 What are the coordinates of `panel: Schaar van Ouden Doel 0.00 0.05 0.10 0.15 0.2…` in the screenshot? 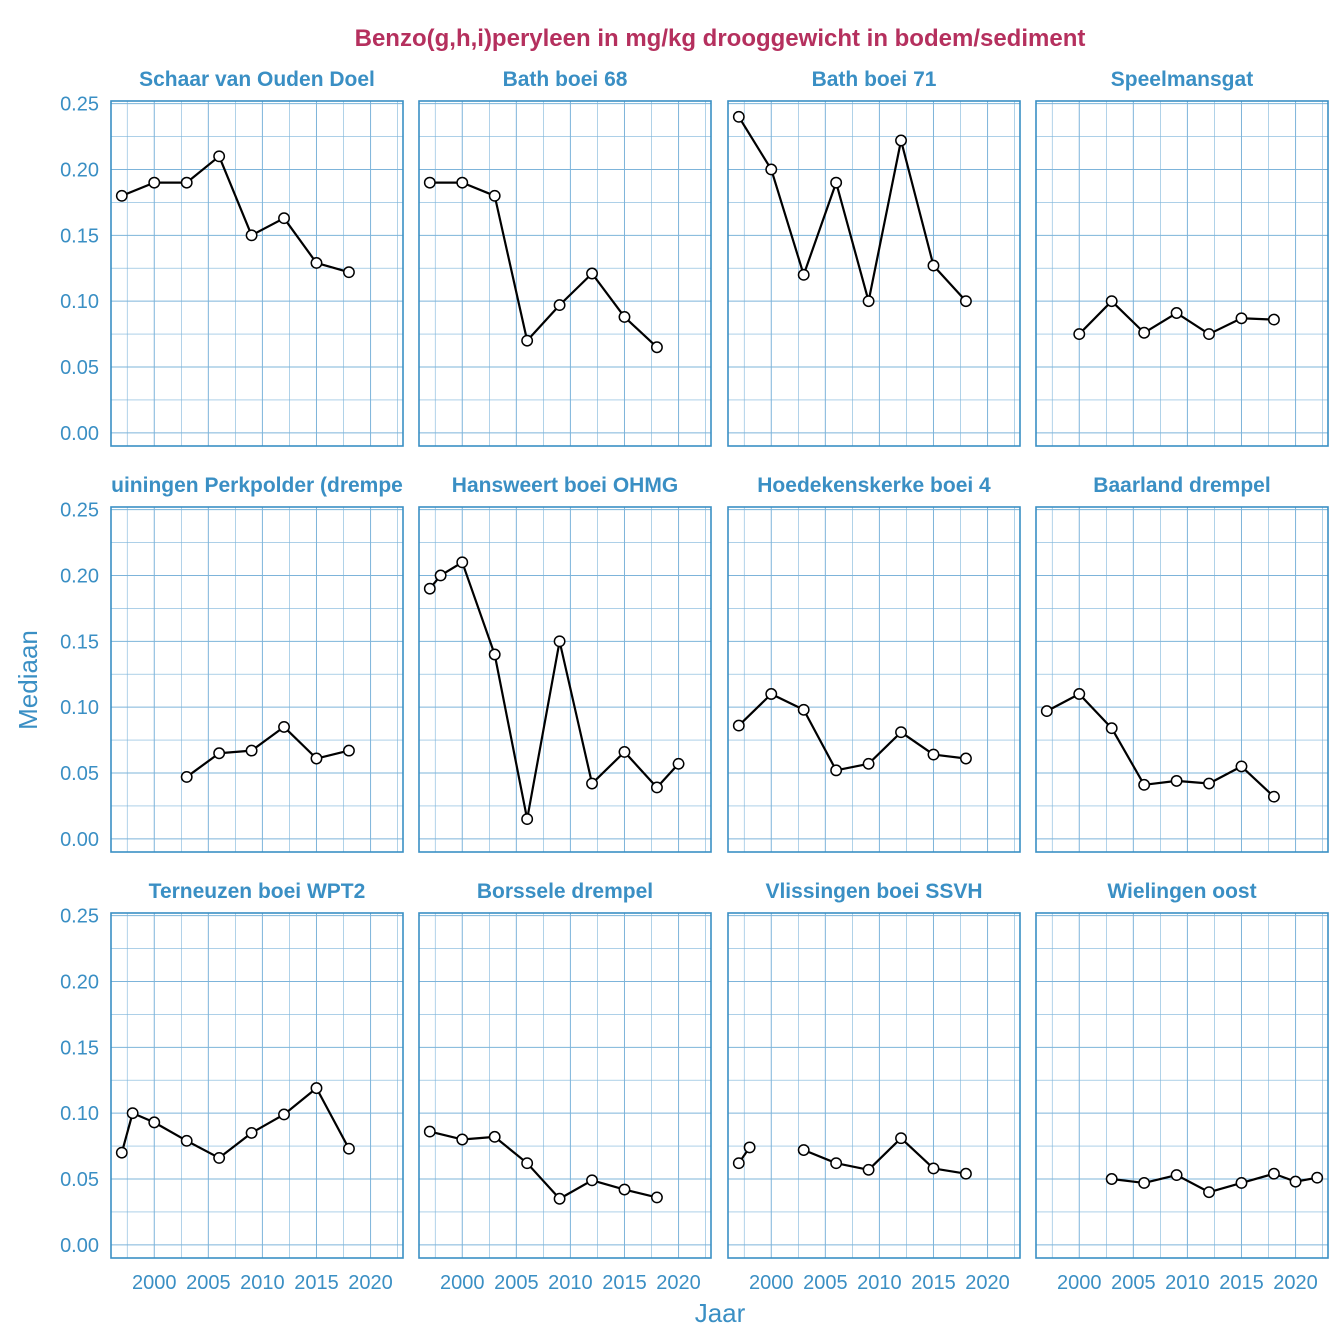 It's located at (232, 257).